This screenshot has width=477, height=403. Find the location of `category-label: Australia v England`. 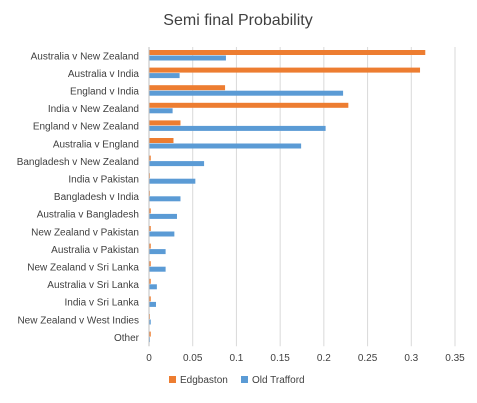

category-label: Australia v England is located at coordinates (96, 144).